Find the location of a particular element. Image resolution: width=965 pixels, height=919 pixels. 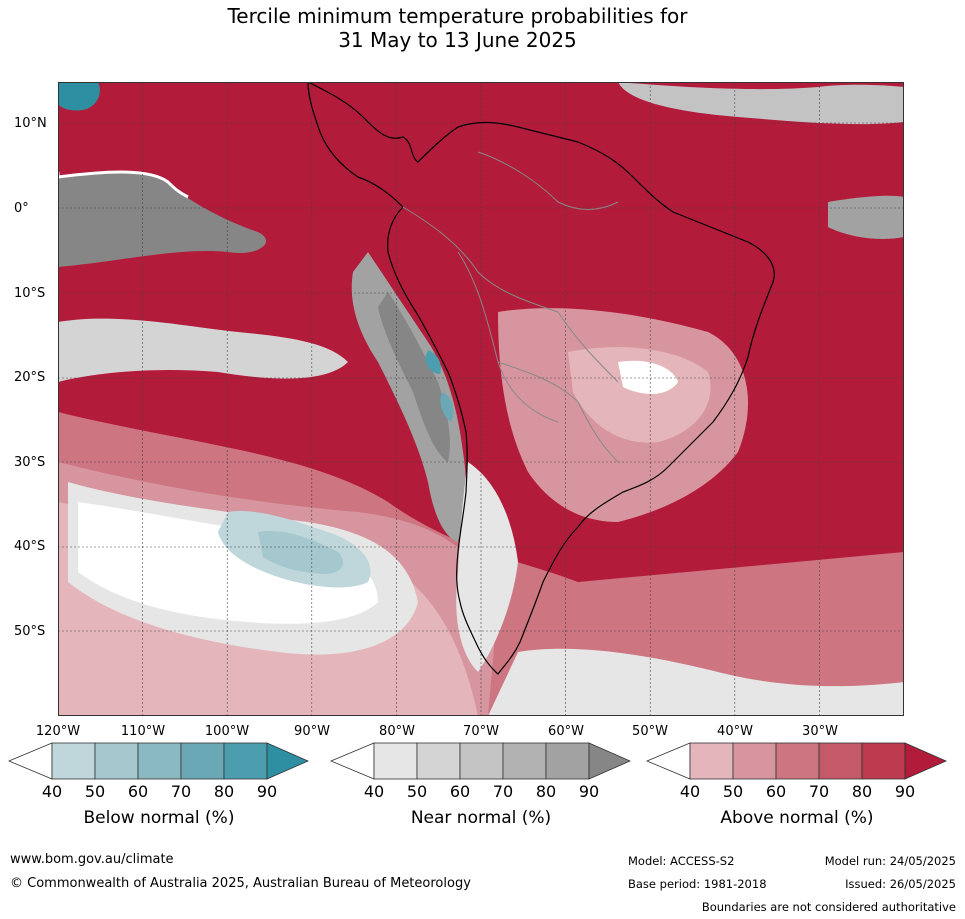

below-normal-colorbar is located at coordinates (159, 761).